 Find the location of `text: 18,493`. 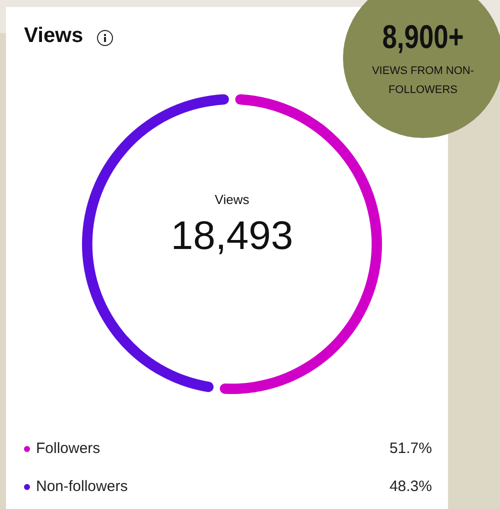

text: 18,493 is located at coordinates (232, 236).